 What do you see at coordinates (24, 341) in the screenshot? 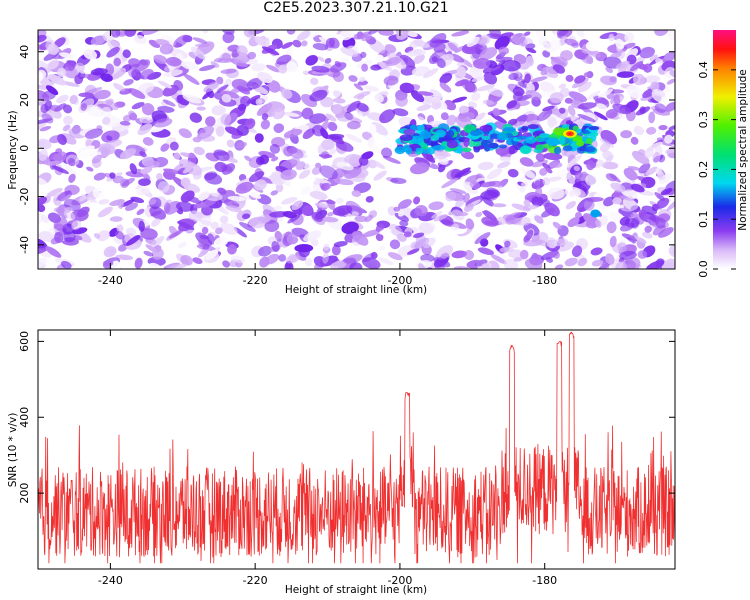
I see `snr-y-tick-label: 600` at bounding box center [24, 341].